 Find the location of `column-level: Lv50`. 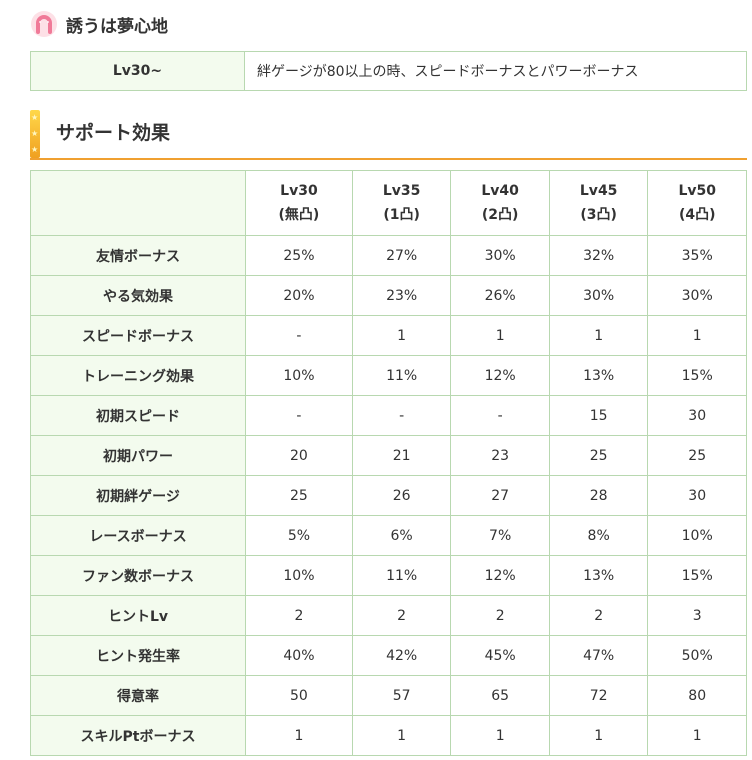

column-level: Lv50 is located at coordinates (697, 191).